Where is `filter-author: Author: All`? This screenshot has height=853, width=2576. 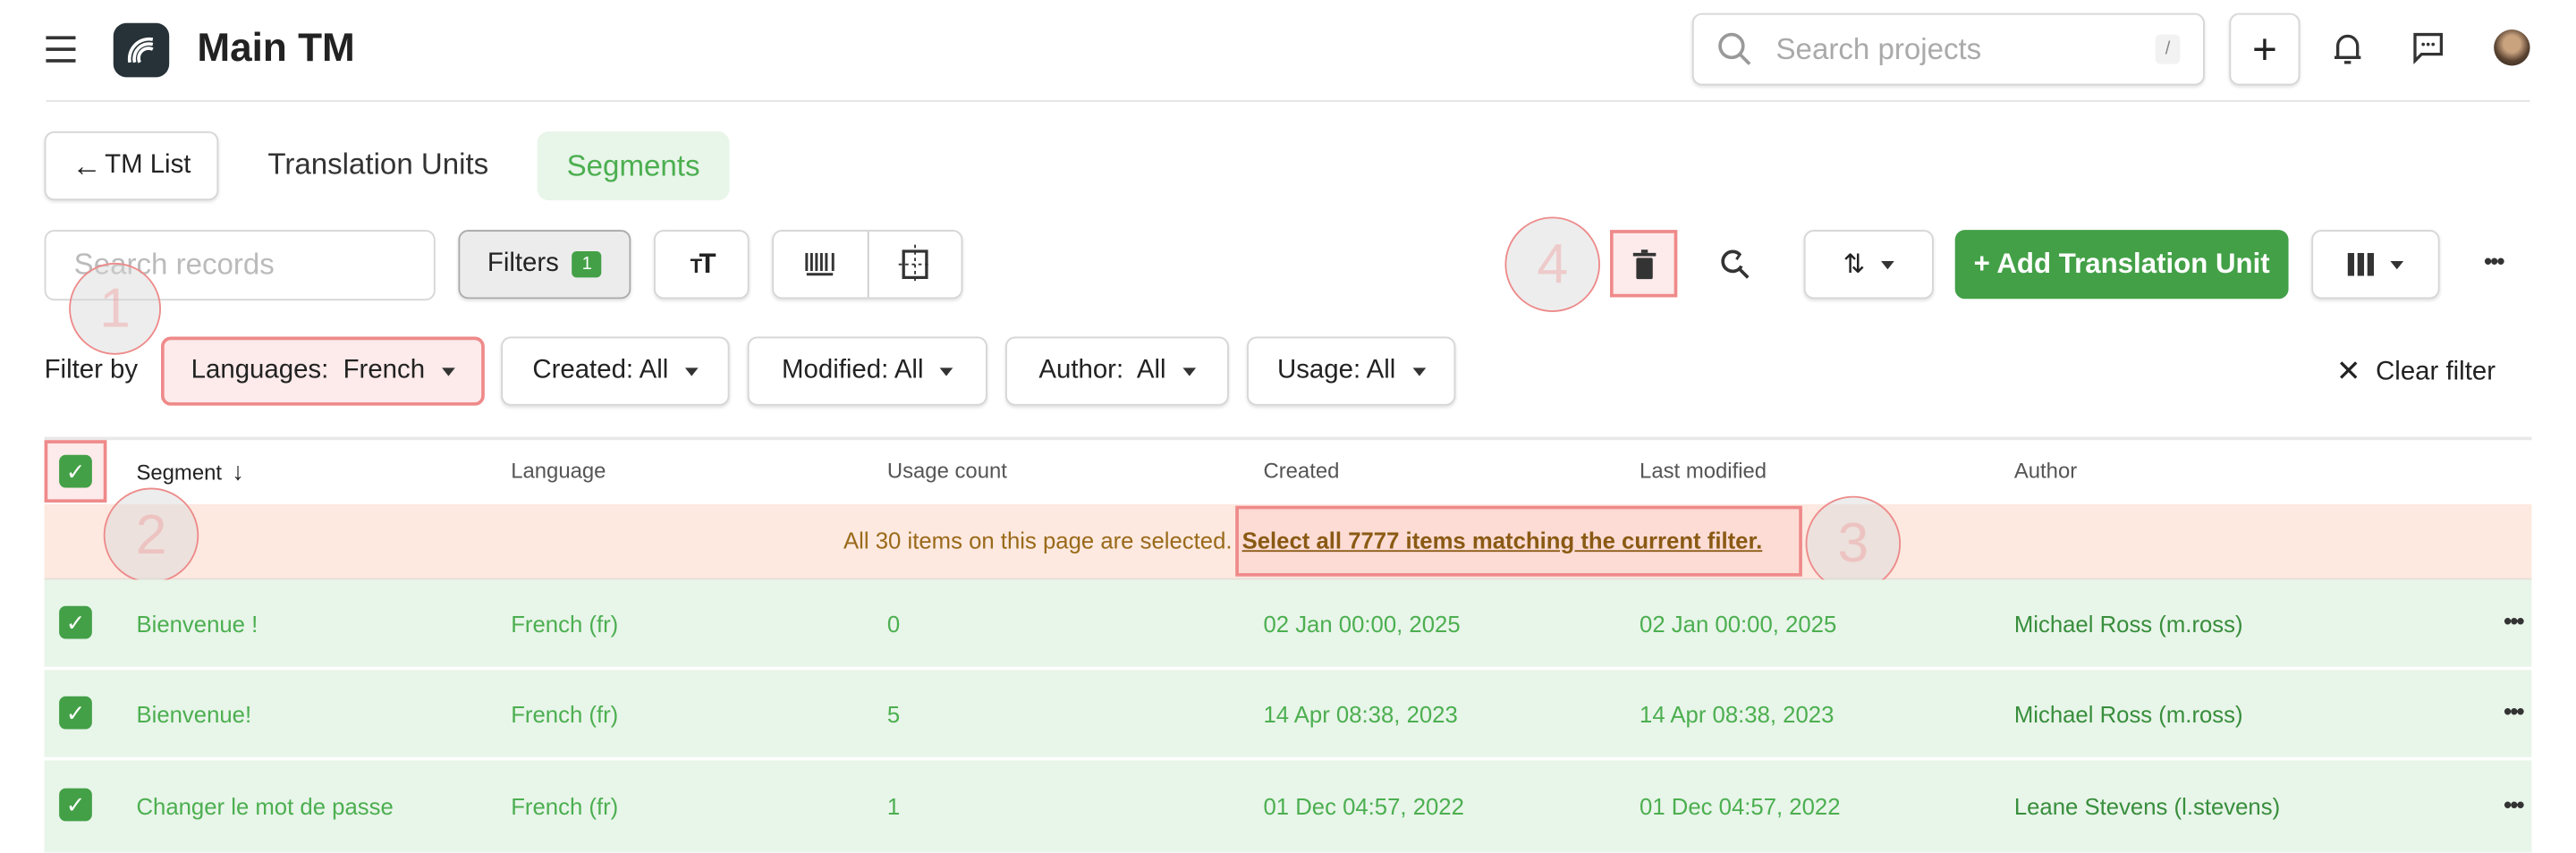
filter-author: Author: All is located at coordinates (1117, 371).